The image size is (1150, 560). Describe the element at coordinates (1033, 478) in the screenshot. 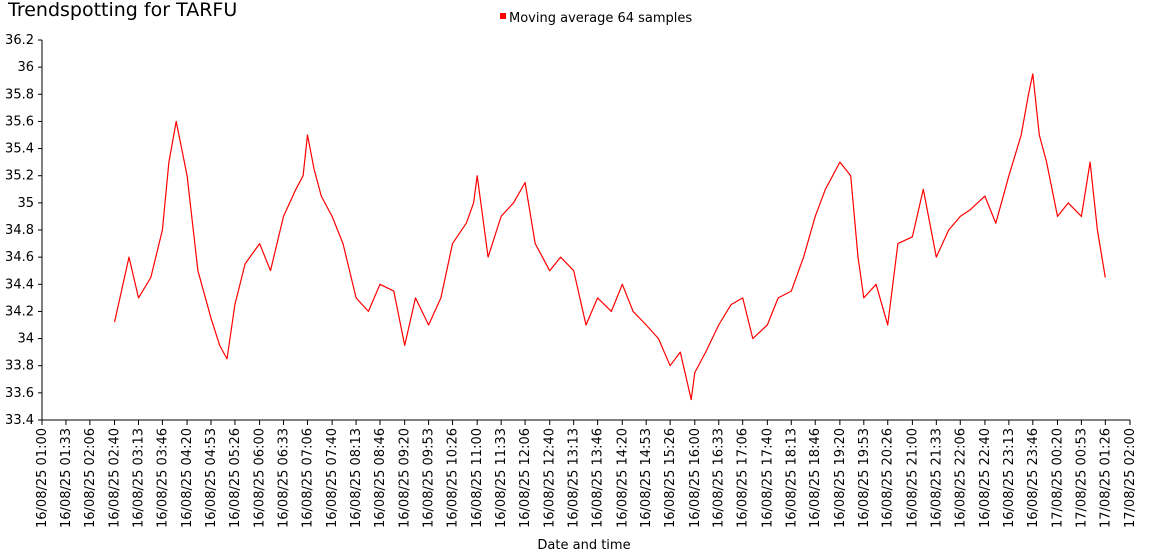

I see `x-tick-label: 16/08/25 23:46` at that location.